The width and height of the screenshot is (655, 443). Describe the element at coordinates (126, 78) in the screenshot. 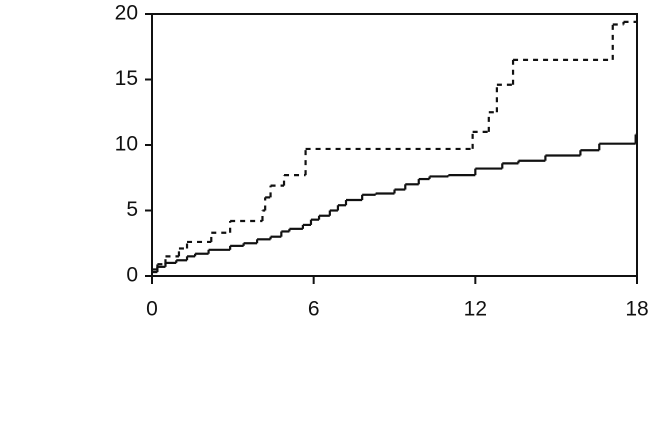

I see `y-tick-label: 15` at that location.